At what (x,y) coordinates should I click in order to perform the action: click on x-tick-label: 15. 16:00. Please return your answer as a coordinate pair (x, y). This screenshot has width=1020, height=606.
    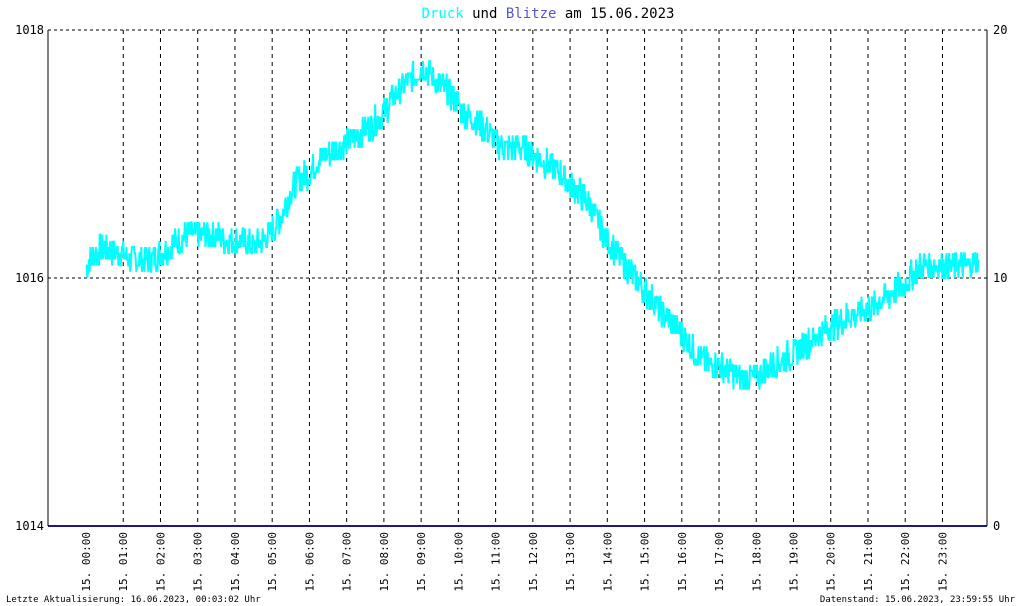
    Looking at the image, I should click on (682, 562).